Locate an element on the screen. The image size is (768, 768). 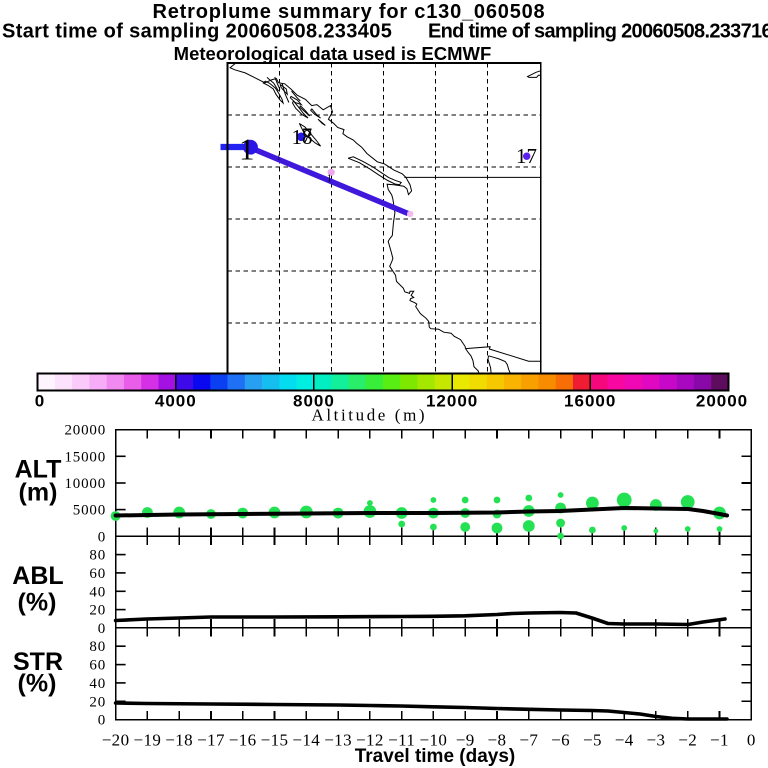
svg-text: 18 is located at coordinates (302, 137).